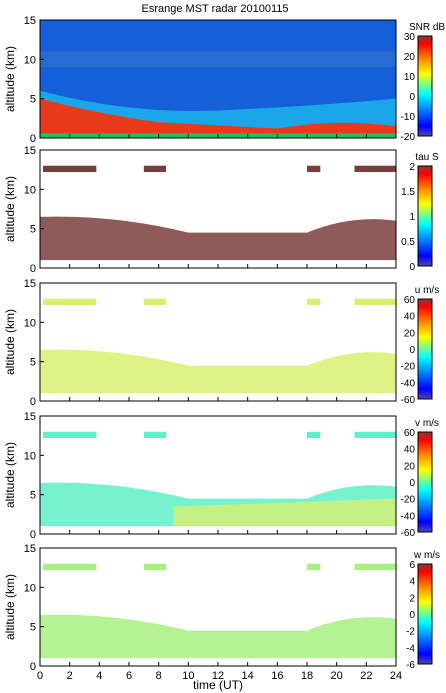 This screenshot has width=446, height=693. I want to click on snr-band-upper, so click(218, 59).